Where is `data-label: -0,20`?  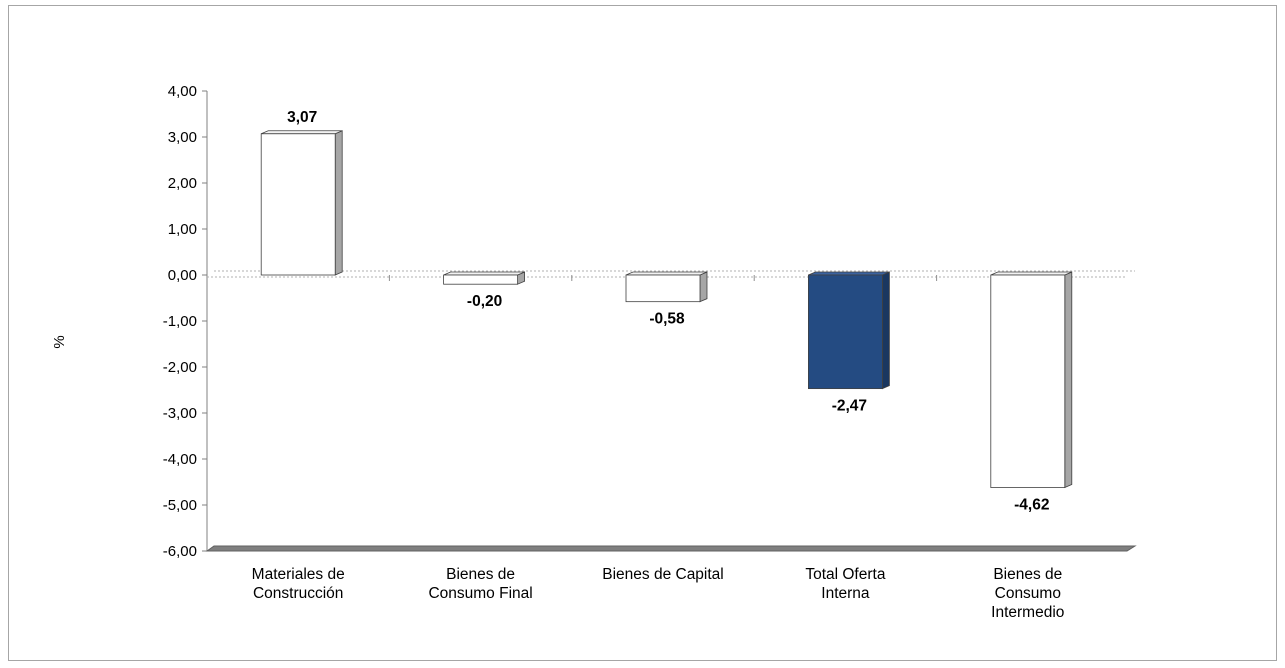
data-label: -0,20 is located at coordinates (484, 301).